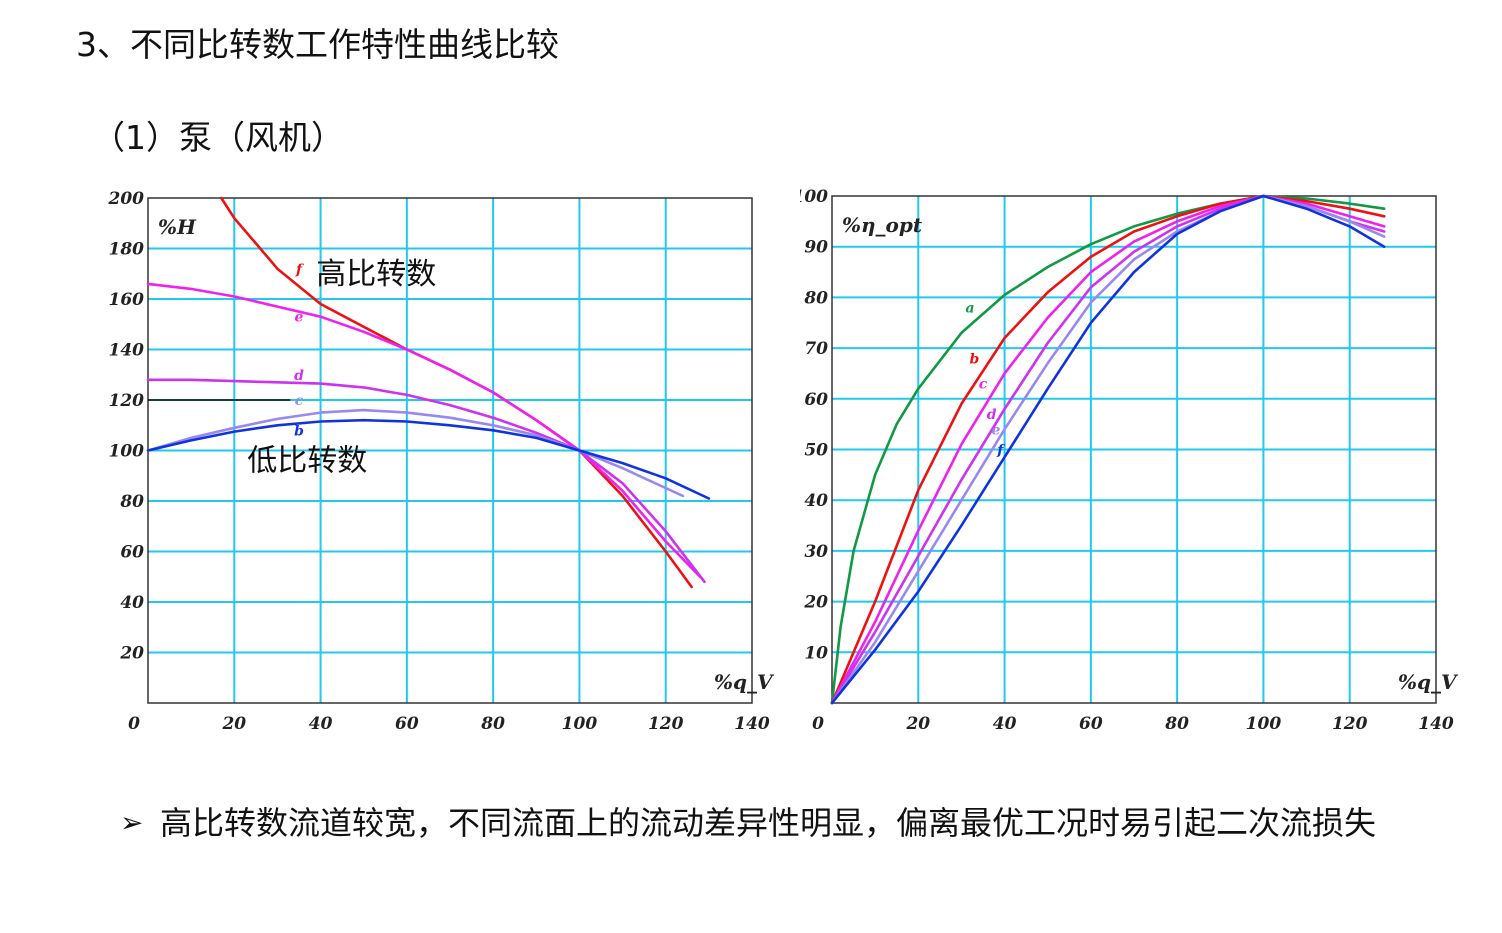  What do you see at coordinates (127, 250) in the screenshot?
I see `y-tick-label: 180` at bounding box center [127, 250].